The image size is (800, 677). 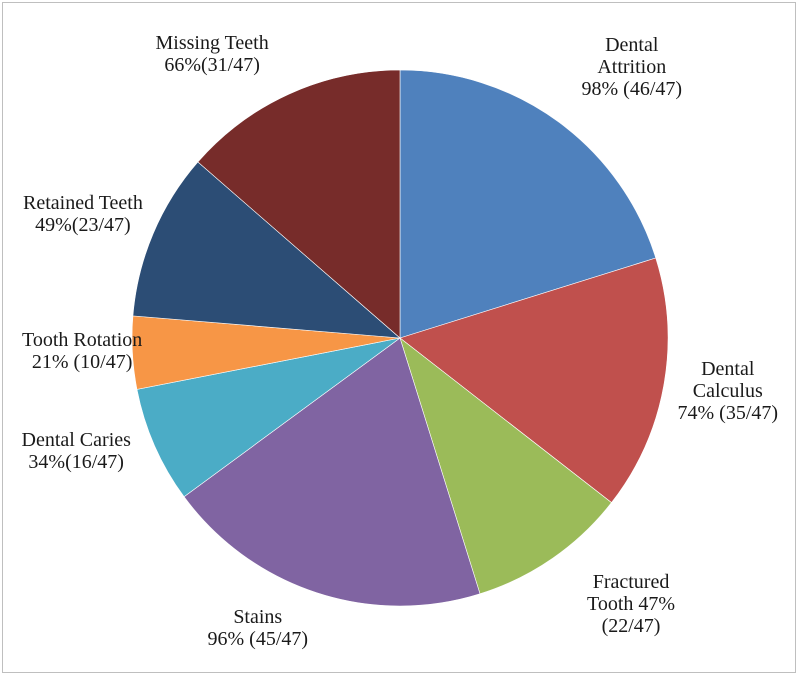 What do you see at coordinates (631, 582) in the screenshot?
I see `slice-label-line: Fractured` at bounding box center [631, 582].